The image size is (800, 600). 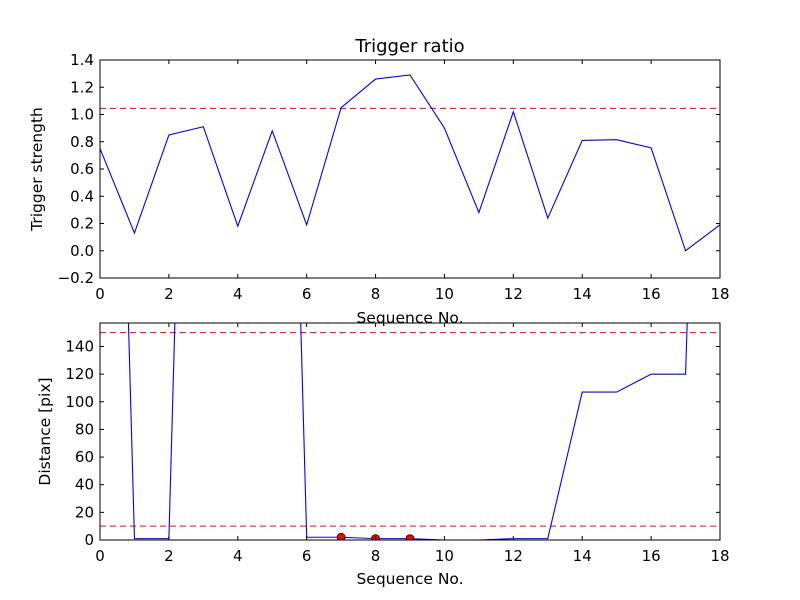 What do you see at coordinates (76, 278) in the screenshot?
I see `y-tick-label: −0.2` at bounding box center [76, 278].